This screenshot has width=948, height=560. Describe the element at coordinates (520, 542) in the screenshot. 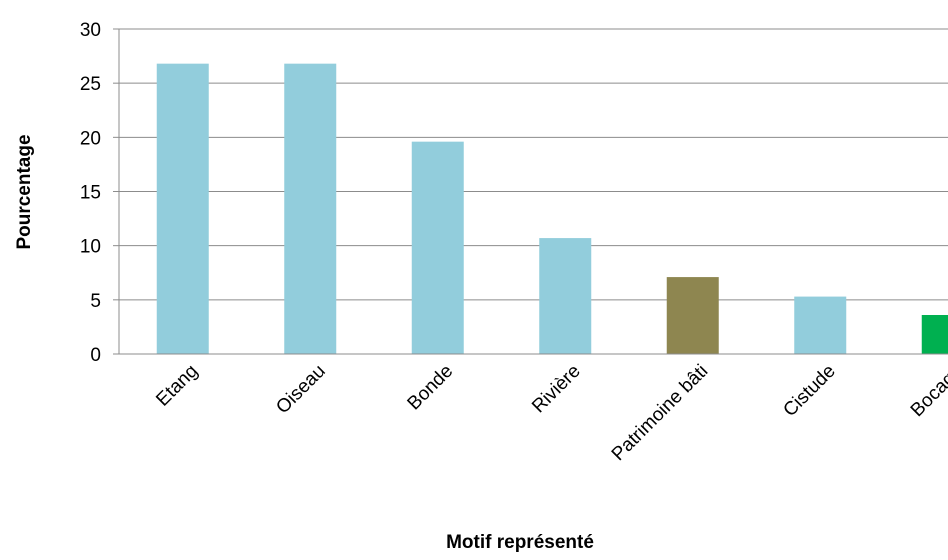

I see `x-axis-title: Motif représenté` at that location.